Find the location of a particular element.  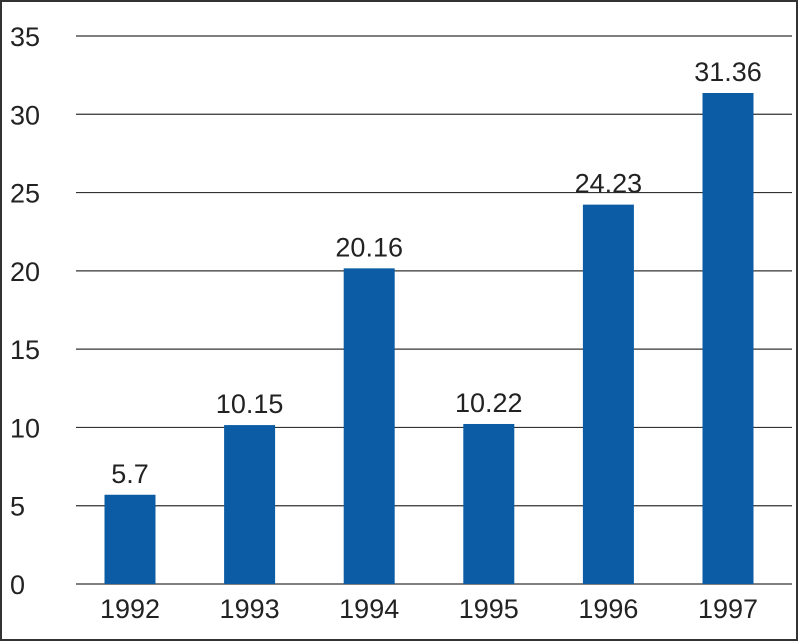

y-axis-tick-labels: 0 5 10 15 20 25 30 35 is located at coordinates (25, 311).